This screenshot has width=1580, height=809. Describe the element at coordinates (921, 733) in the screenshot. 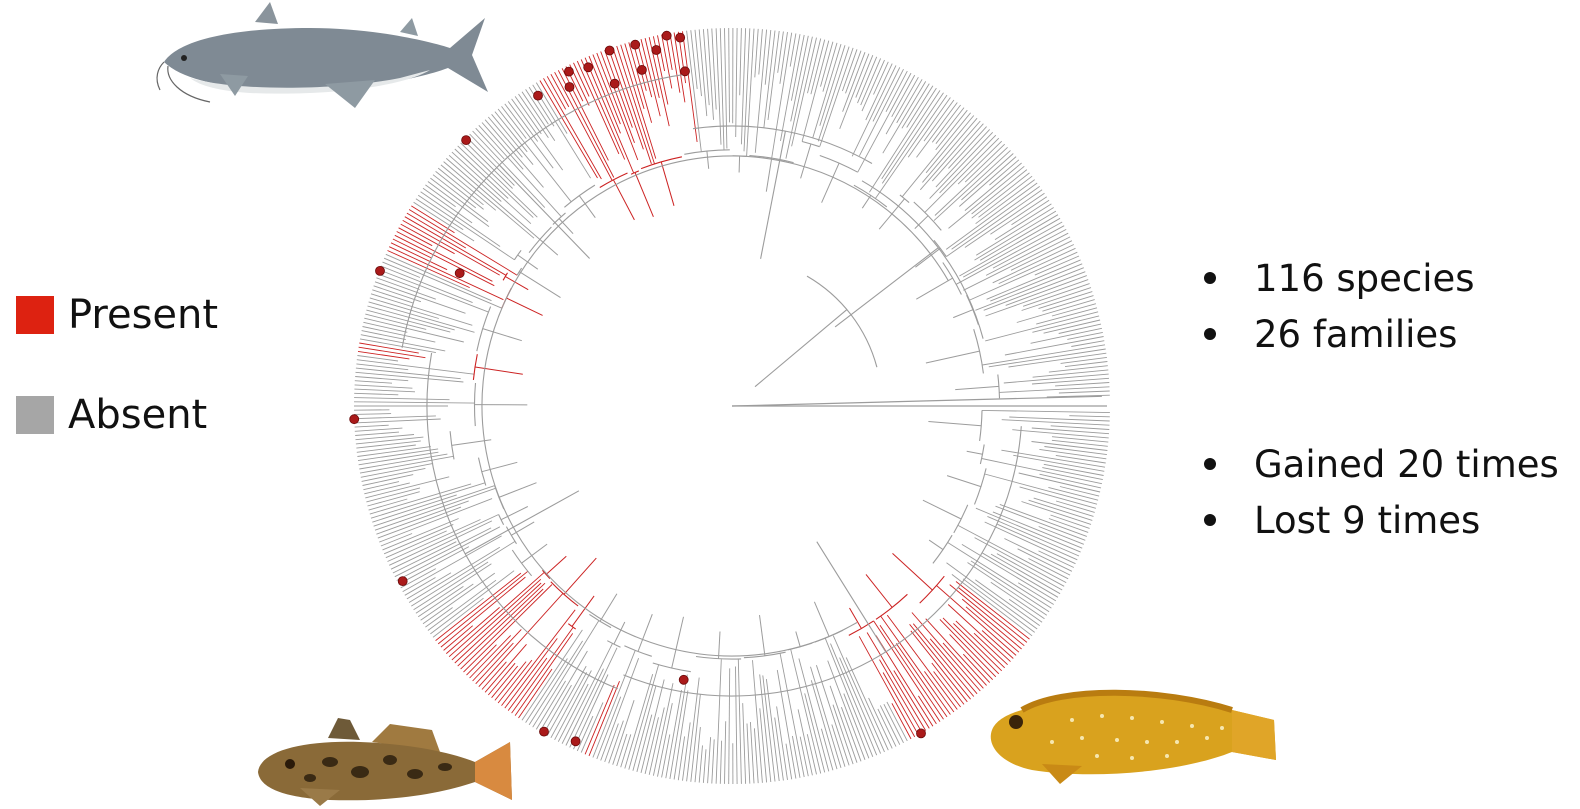

I see `trait-gain-node` at that location.